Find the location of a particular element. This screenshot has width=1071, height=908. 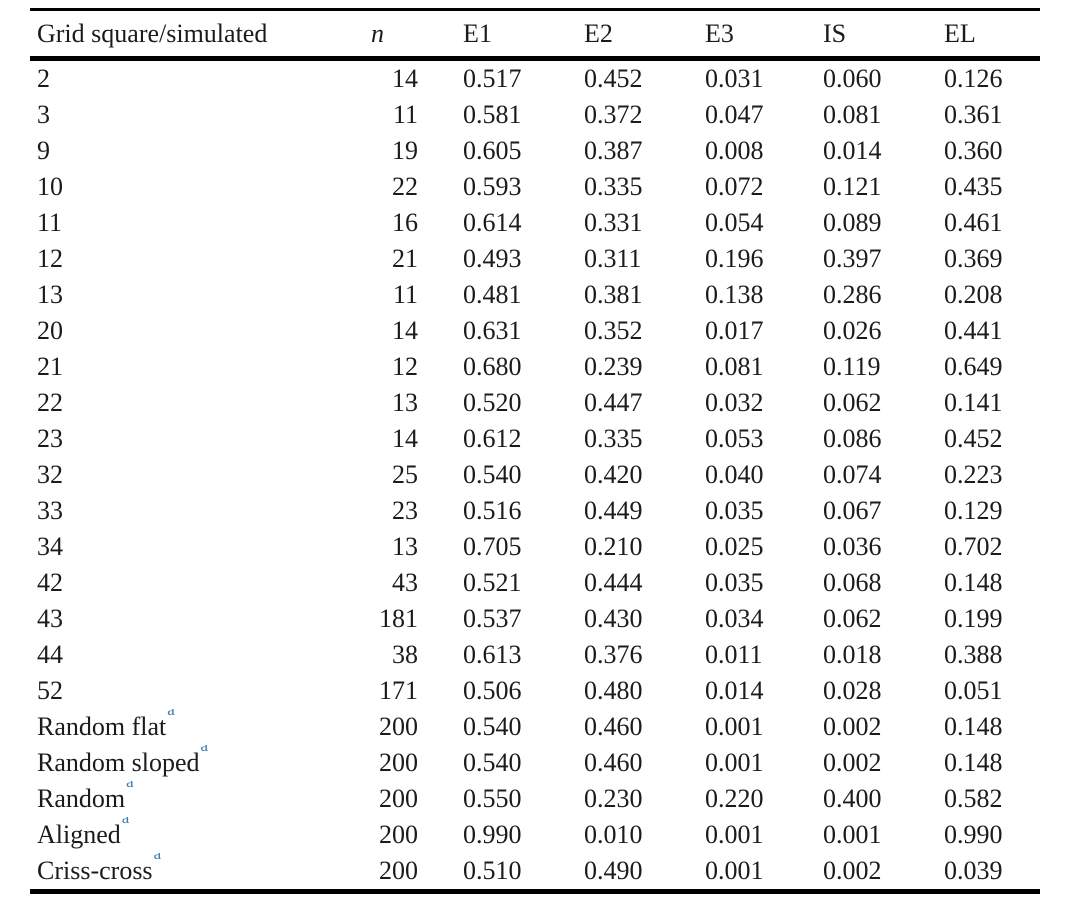

cell-e1: 0.481 is located at coordinates (492, 294).